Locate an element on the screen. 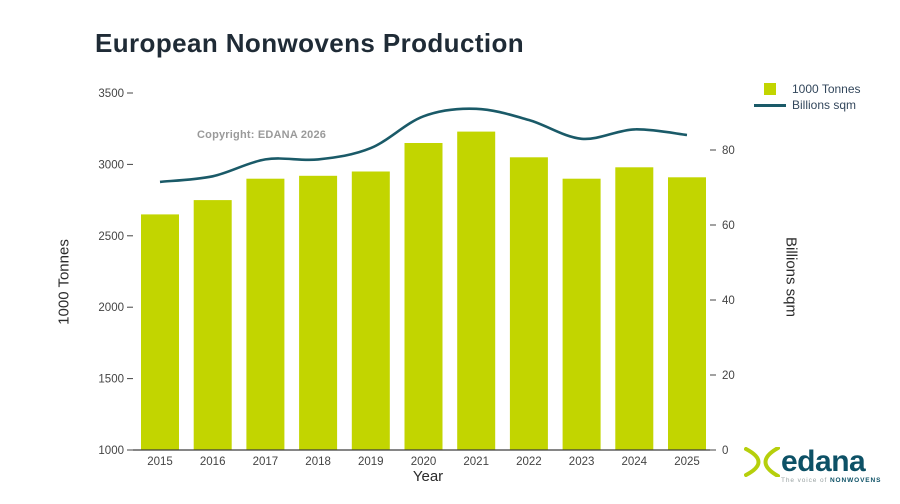 The height and width of the screenshot is (504, 900). legend: 1000 Tonnes Billions sqm is located at coordinates (806, 97).